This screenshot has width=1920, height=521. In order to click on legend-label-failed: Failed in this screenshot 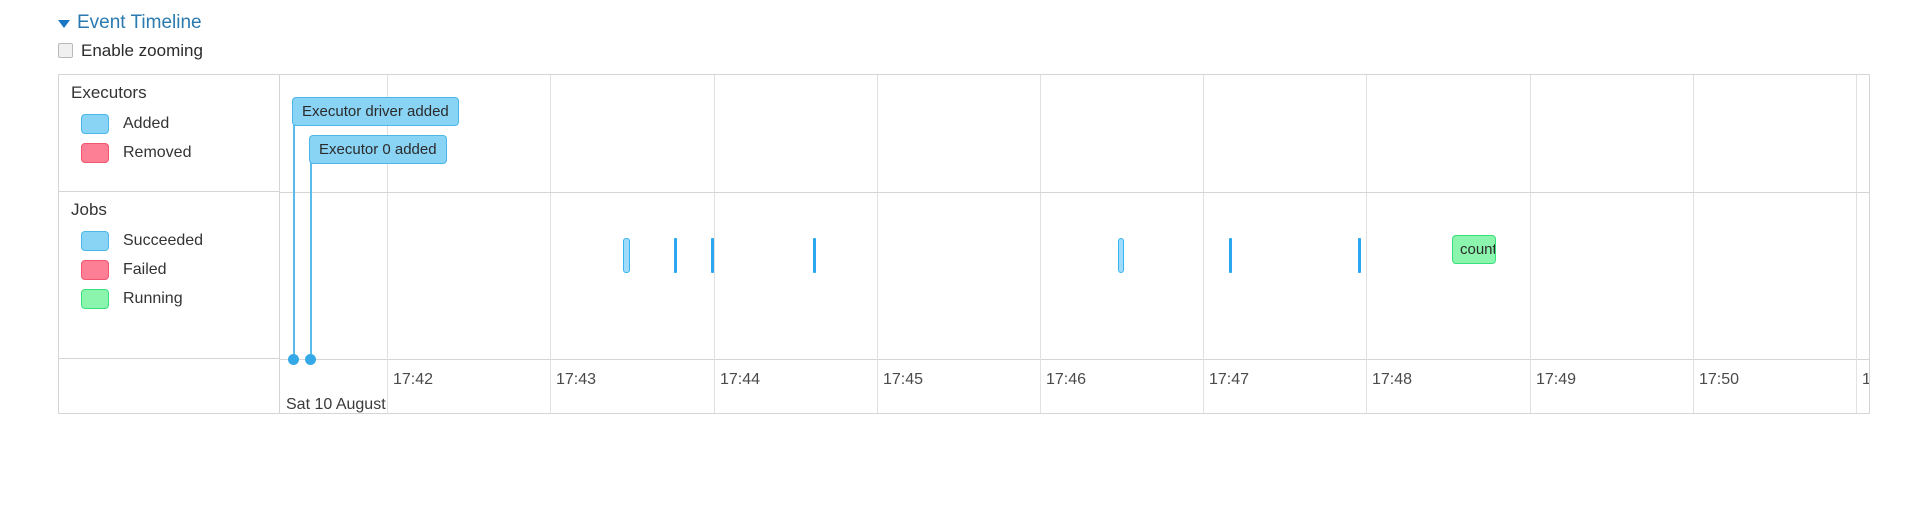, I will do `click(145, 269)`.